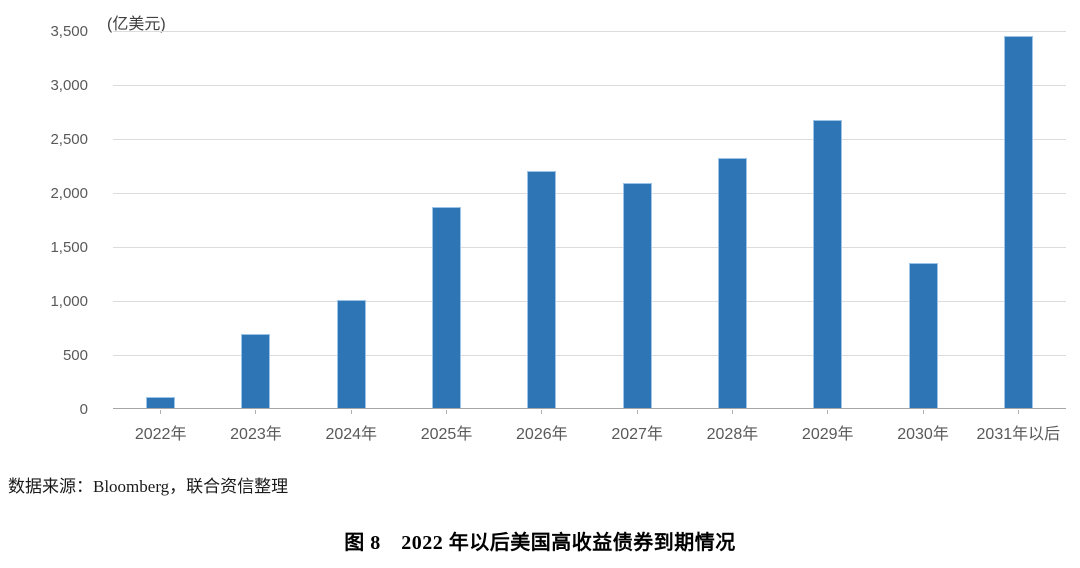 This screenshot has width=1080, height=568. Describe the element at coordinates (148, 486) in the screenshot. I see `source-note: 数据来源：Bloomberg，联合资信整理` at that location.